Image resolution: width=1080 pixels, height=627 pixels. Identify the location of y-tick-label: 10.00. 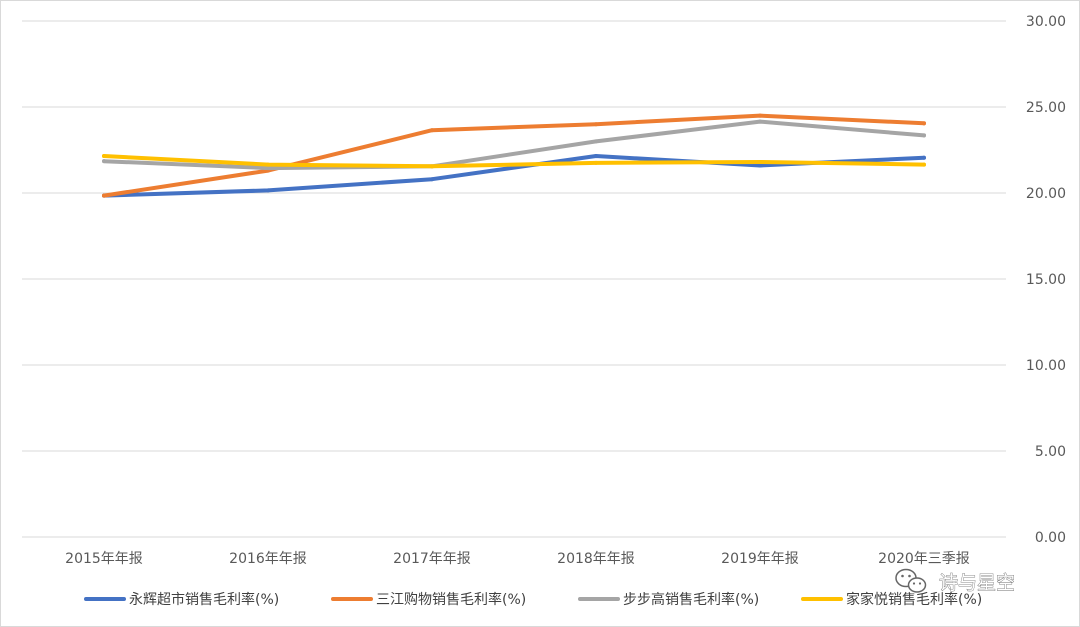
(1046, 366).